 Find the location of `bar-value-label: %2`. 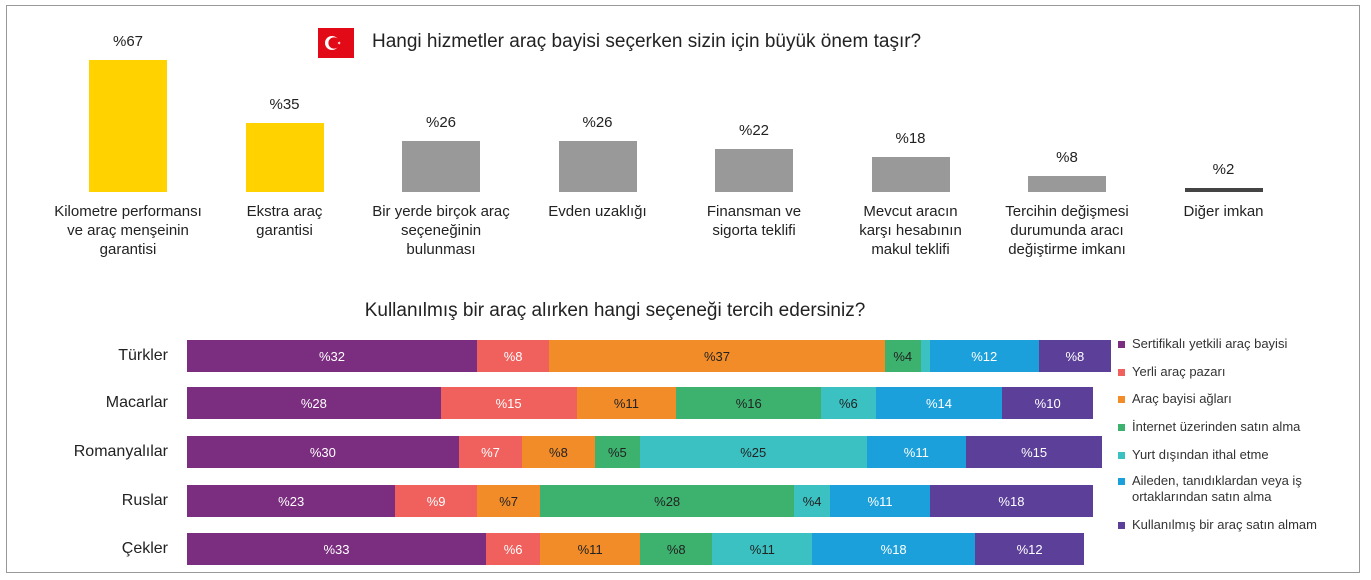

bar-value-label: %2 is located at coordinates (1223, 170).